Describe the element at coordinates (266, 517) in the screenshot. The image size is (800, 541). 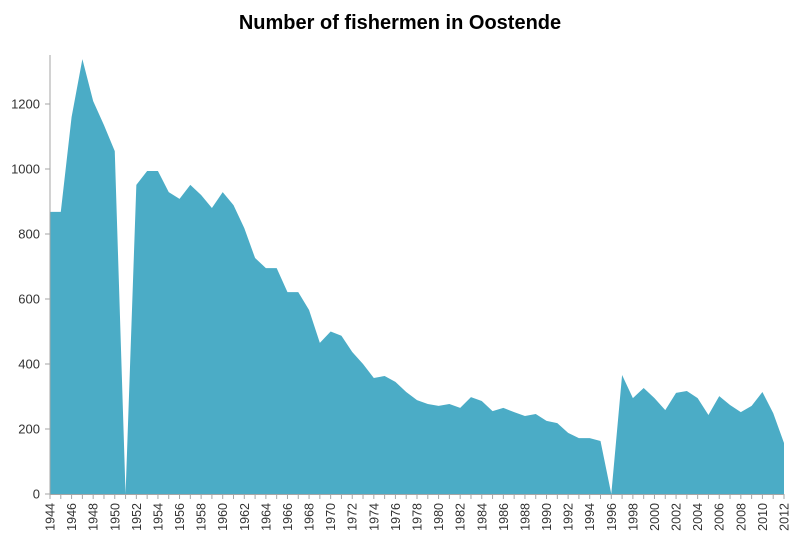
I see `x-tick-label: 1964` at that location.